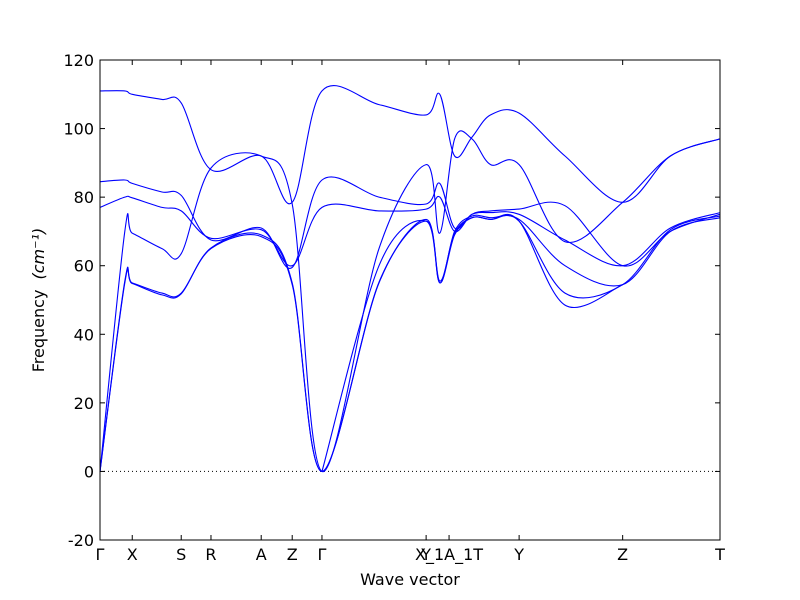 The height and width of the screenshot is (600, 800). Describe the element at coordinates (181, 554) in the screenshot. I see `x-tick-label: S` at that location.